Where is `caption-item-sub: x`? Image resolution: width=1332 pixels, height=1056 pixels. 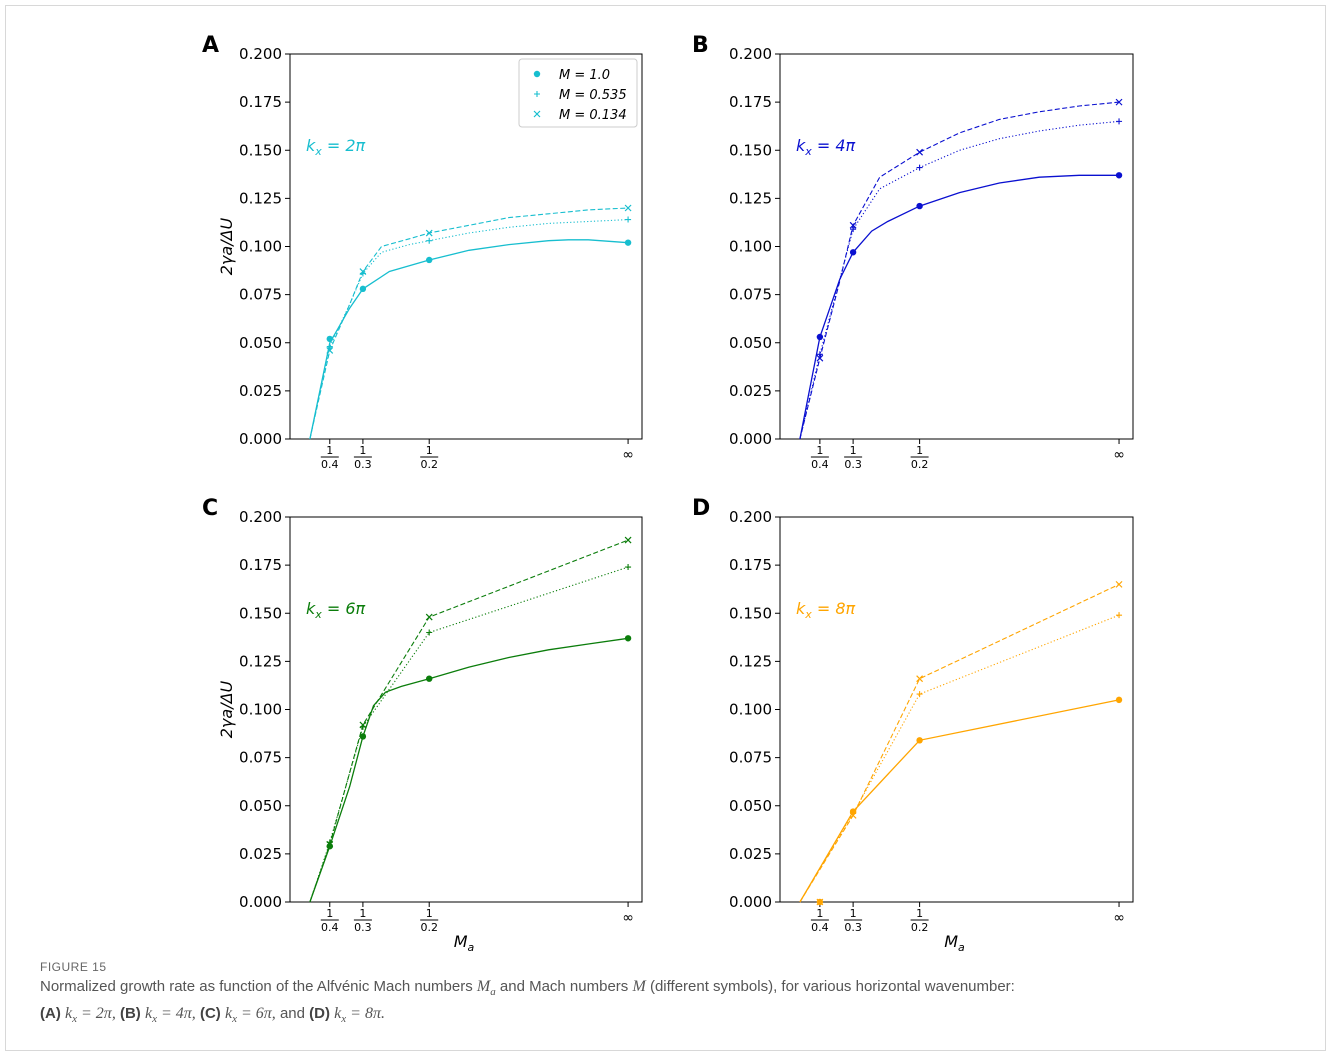
caption-item-sub: x is located at coordinates (234, 1019).